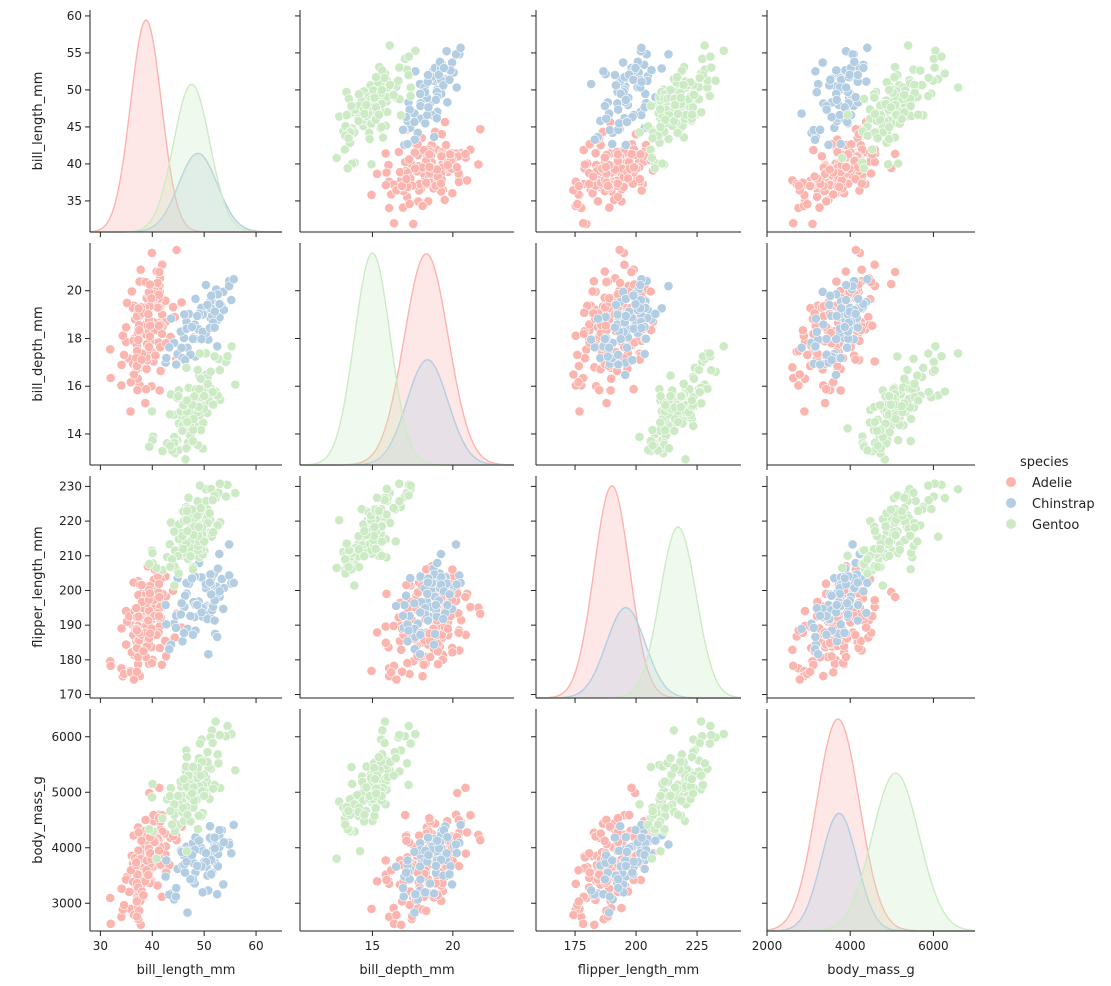 This screenshot has width=1111, height=986. I want to click on kde-fill-chinstrap, so click(638, 652).